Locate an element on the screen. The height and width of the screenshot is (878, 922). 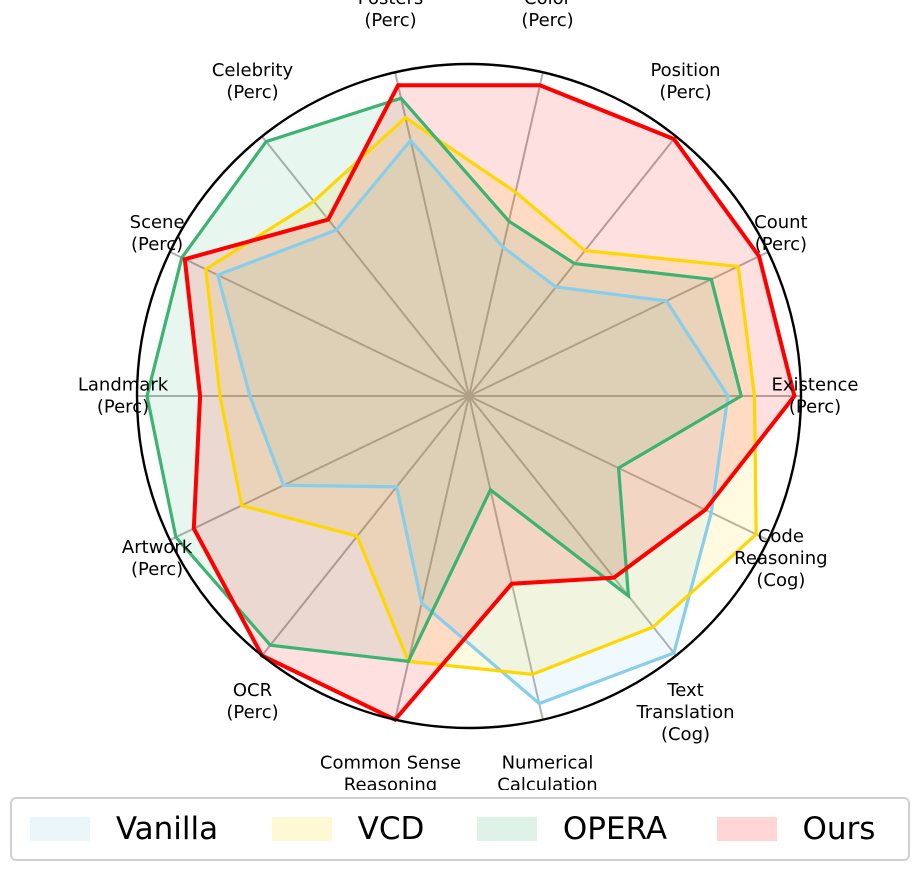
axis-label-12: Text Translation (Cog) is located at coordinates (684, 712).